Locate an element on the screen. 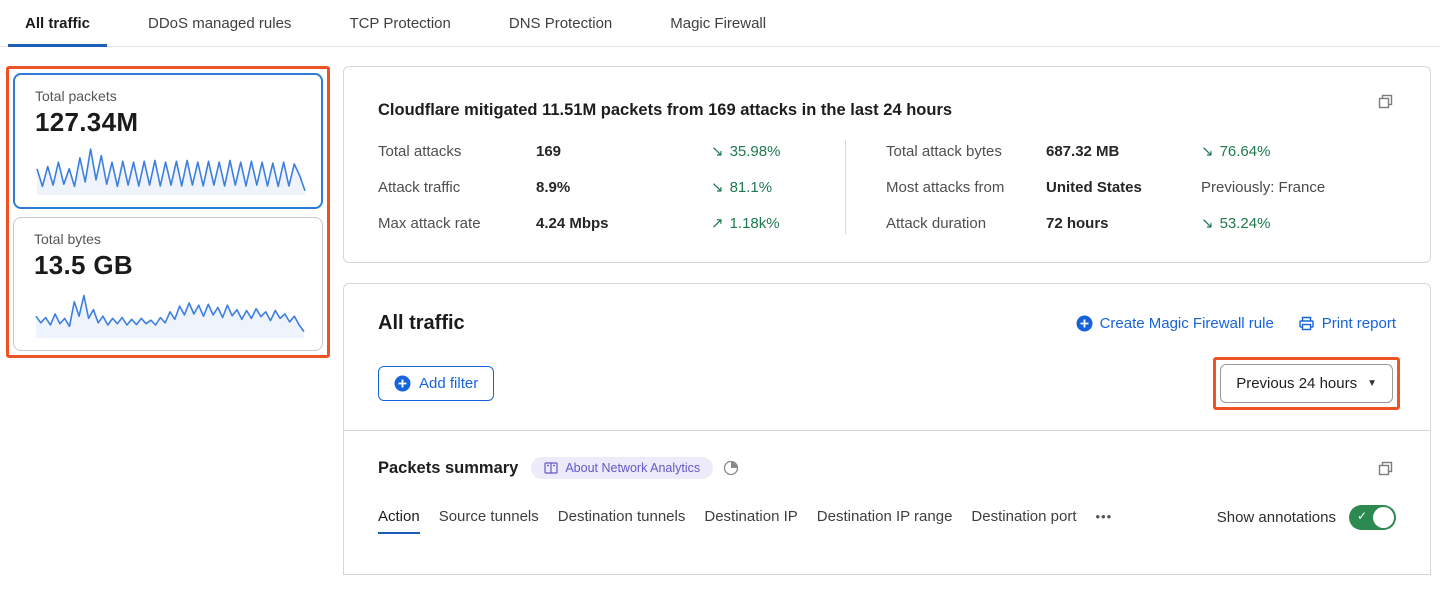 The width and height of the screenshot is (1440, 602). book-icon is located at coordinates (551, 468).